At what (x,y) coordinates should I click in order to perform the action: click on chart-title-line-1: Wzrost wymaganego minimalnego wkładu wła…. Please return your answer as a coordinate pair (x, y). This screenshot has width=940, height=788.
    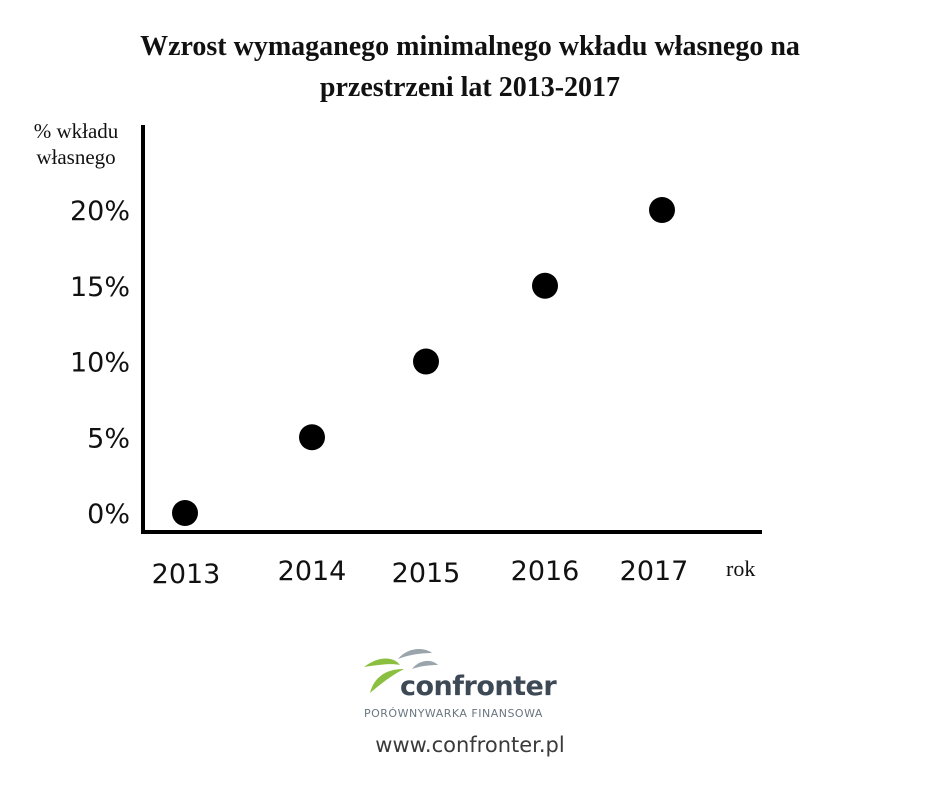
    Looking at the image, I should click on (470, 46).